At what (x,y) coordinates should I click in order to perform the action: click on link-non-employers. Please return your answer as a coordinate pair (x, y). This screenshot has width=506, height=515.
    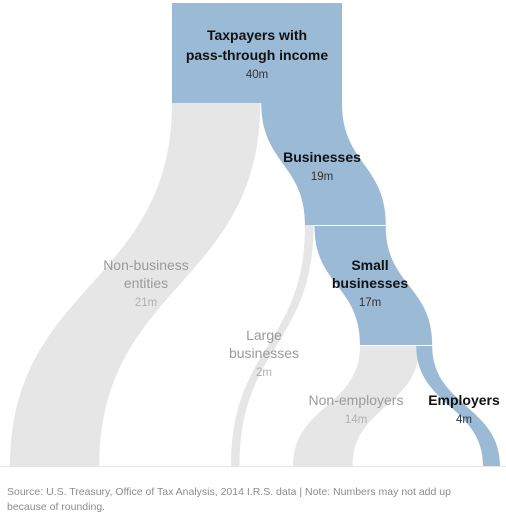
    Looking at the image, I should click on (356, 406).